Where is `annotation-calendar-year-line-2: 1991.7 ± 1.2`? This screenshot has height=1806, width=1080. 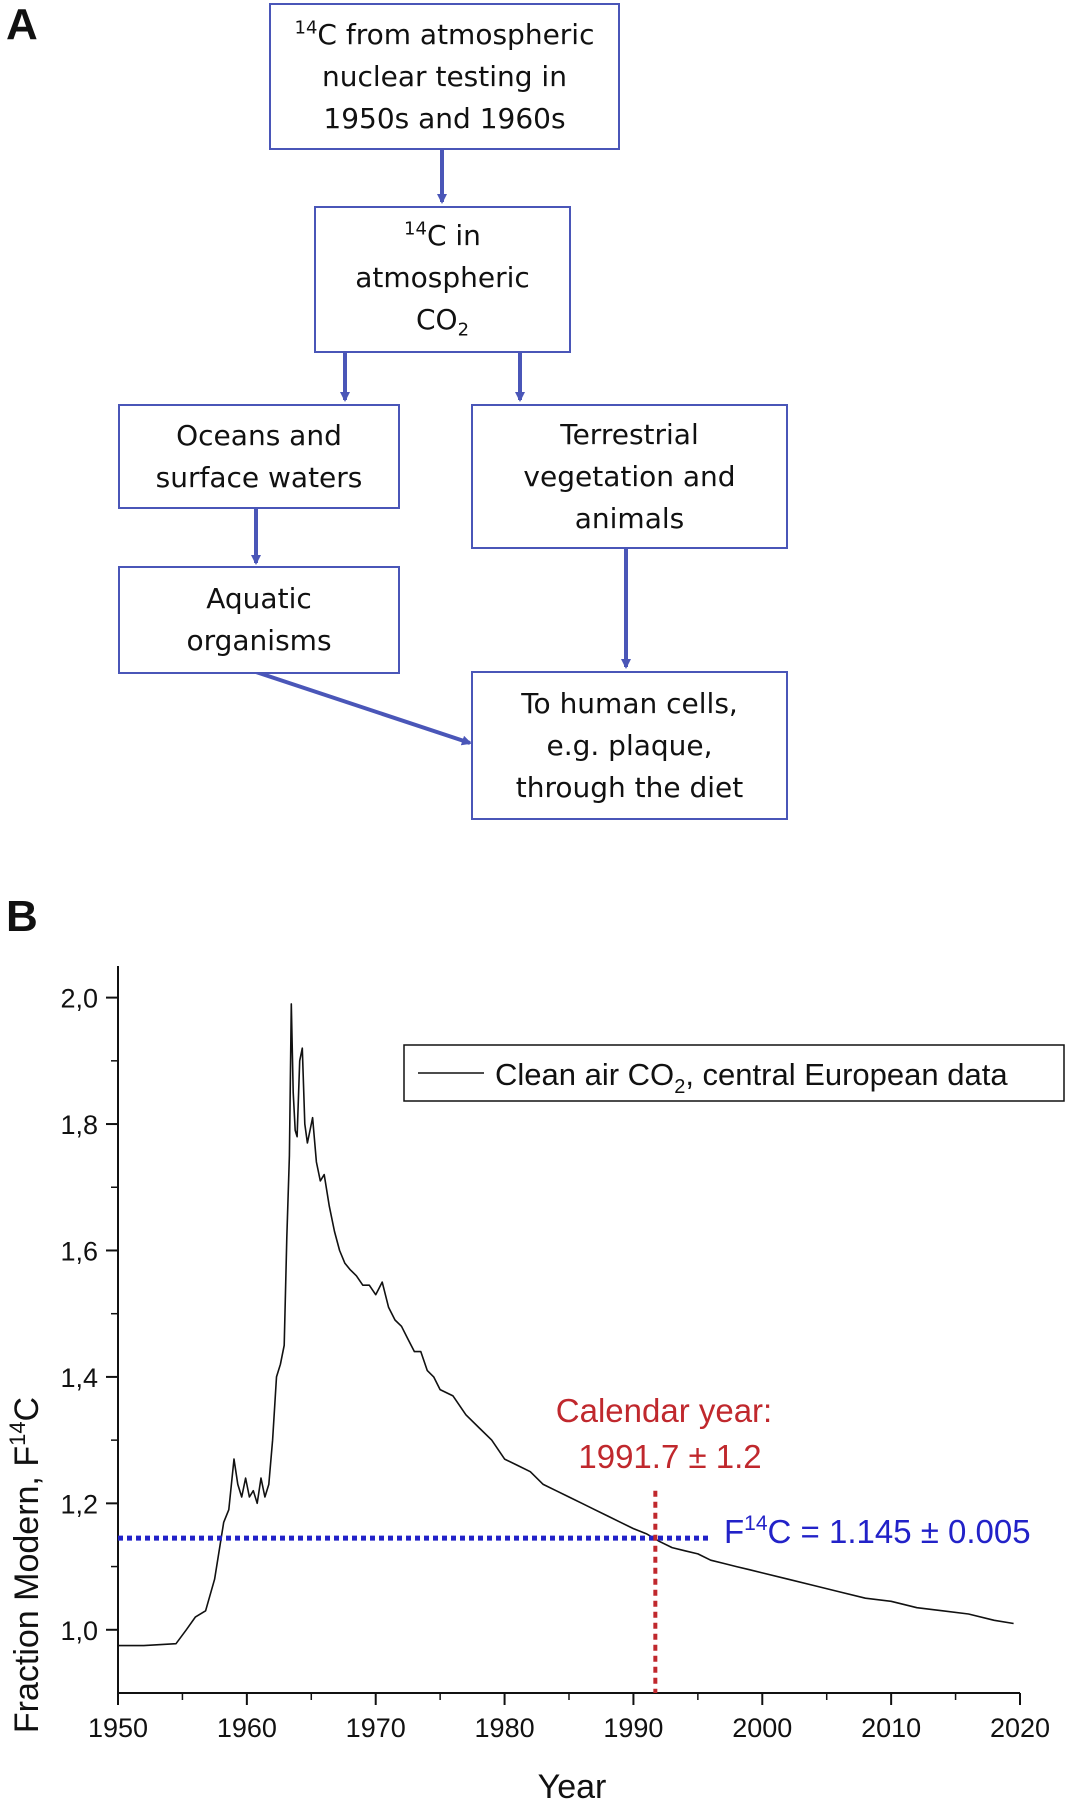 annotation-calendar-year-line-2: 1991.7 ± 1.2 is located at coordinates (669, 1456).